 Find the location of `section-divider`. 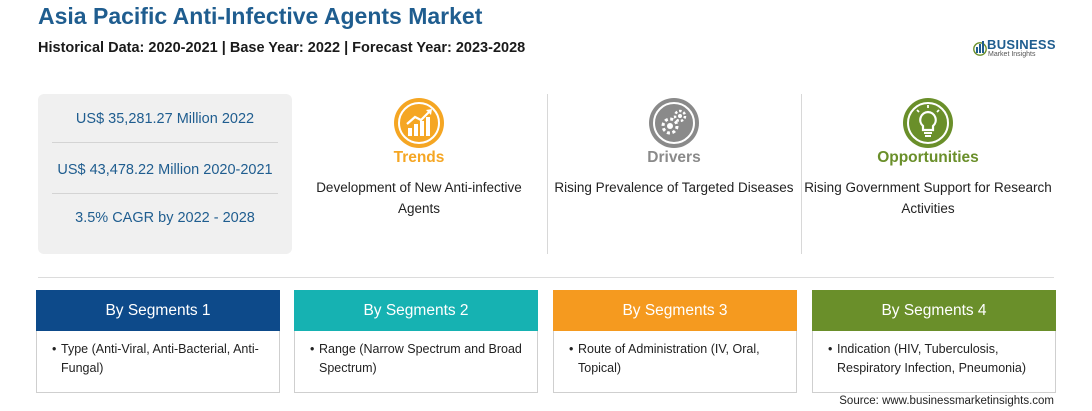

section-divider is located at coordinates (546, 277).